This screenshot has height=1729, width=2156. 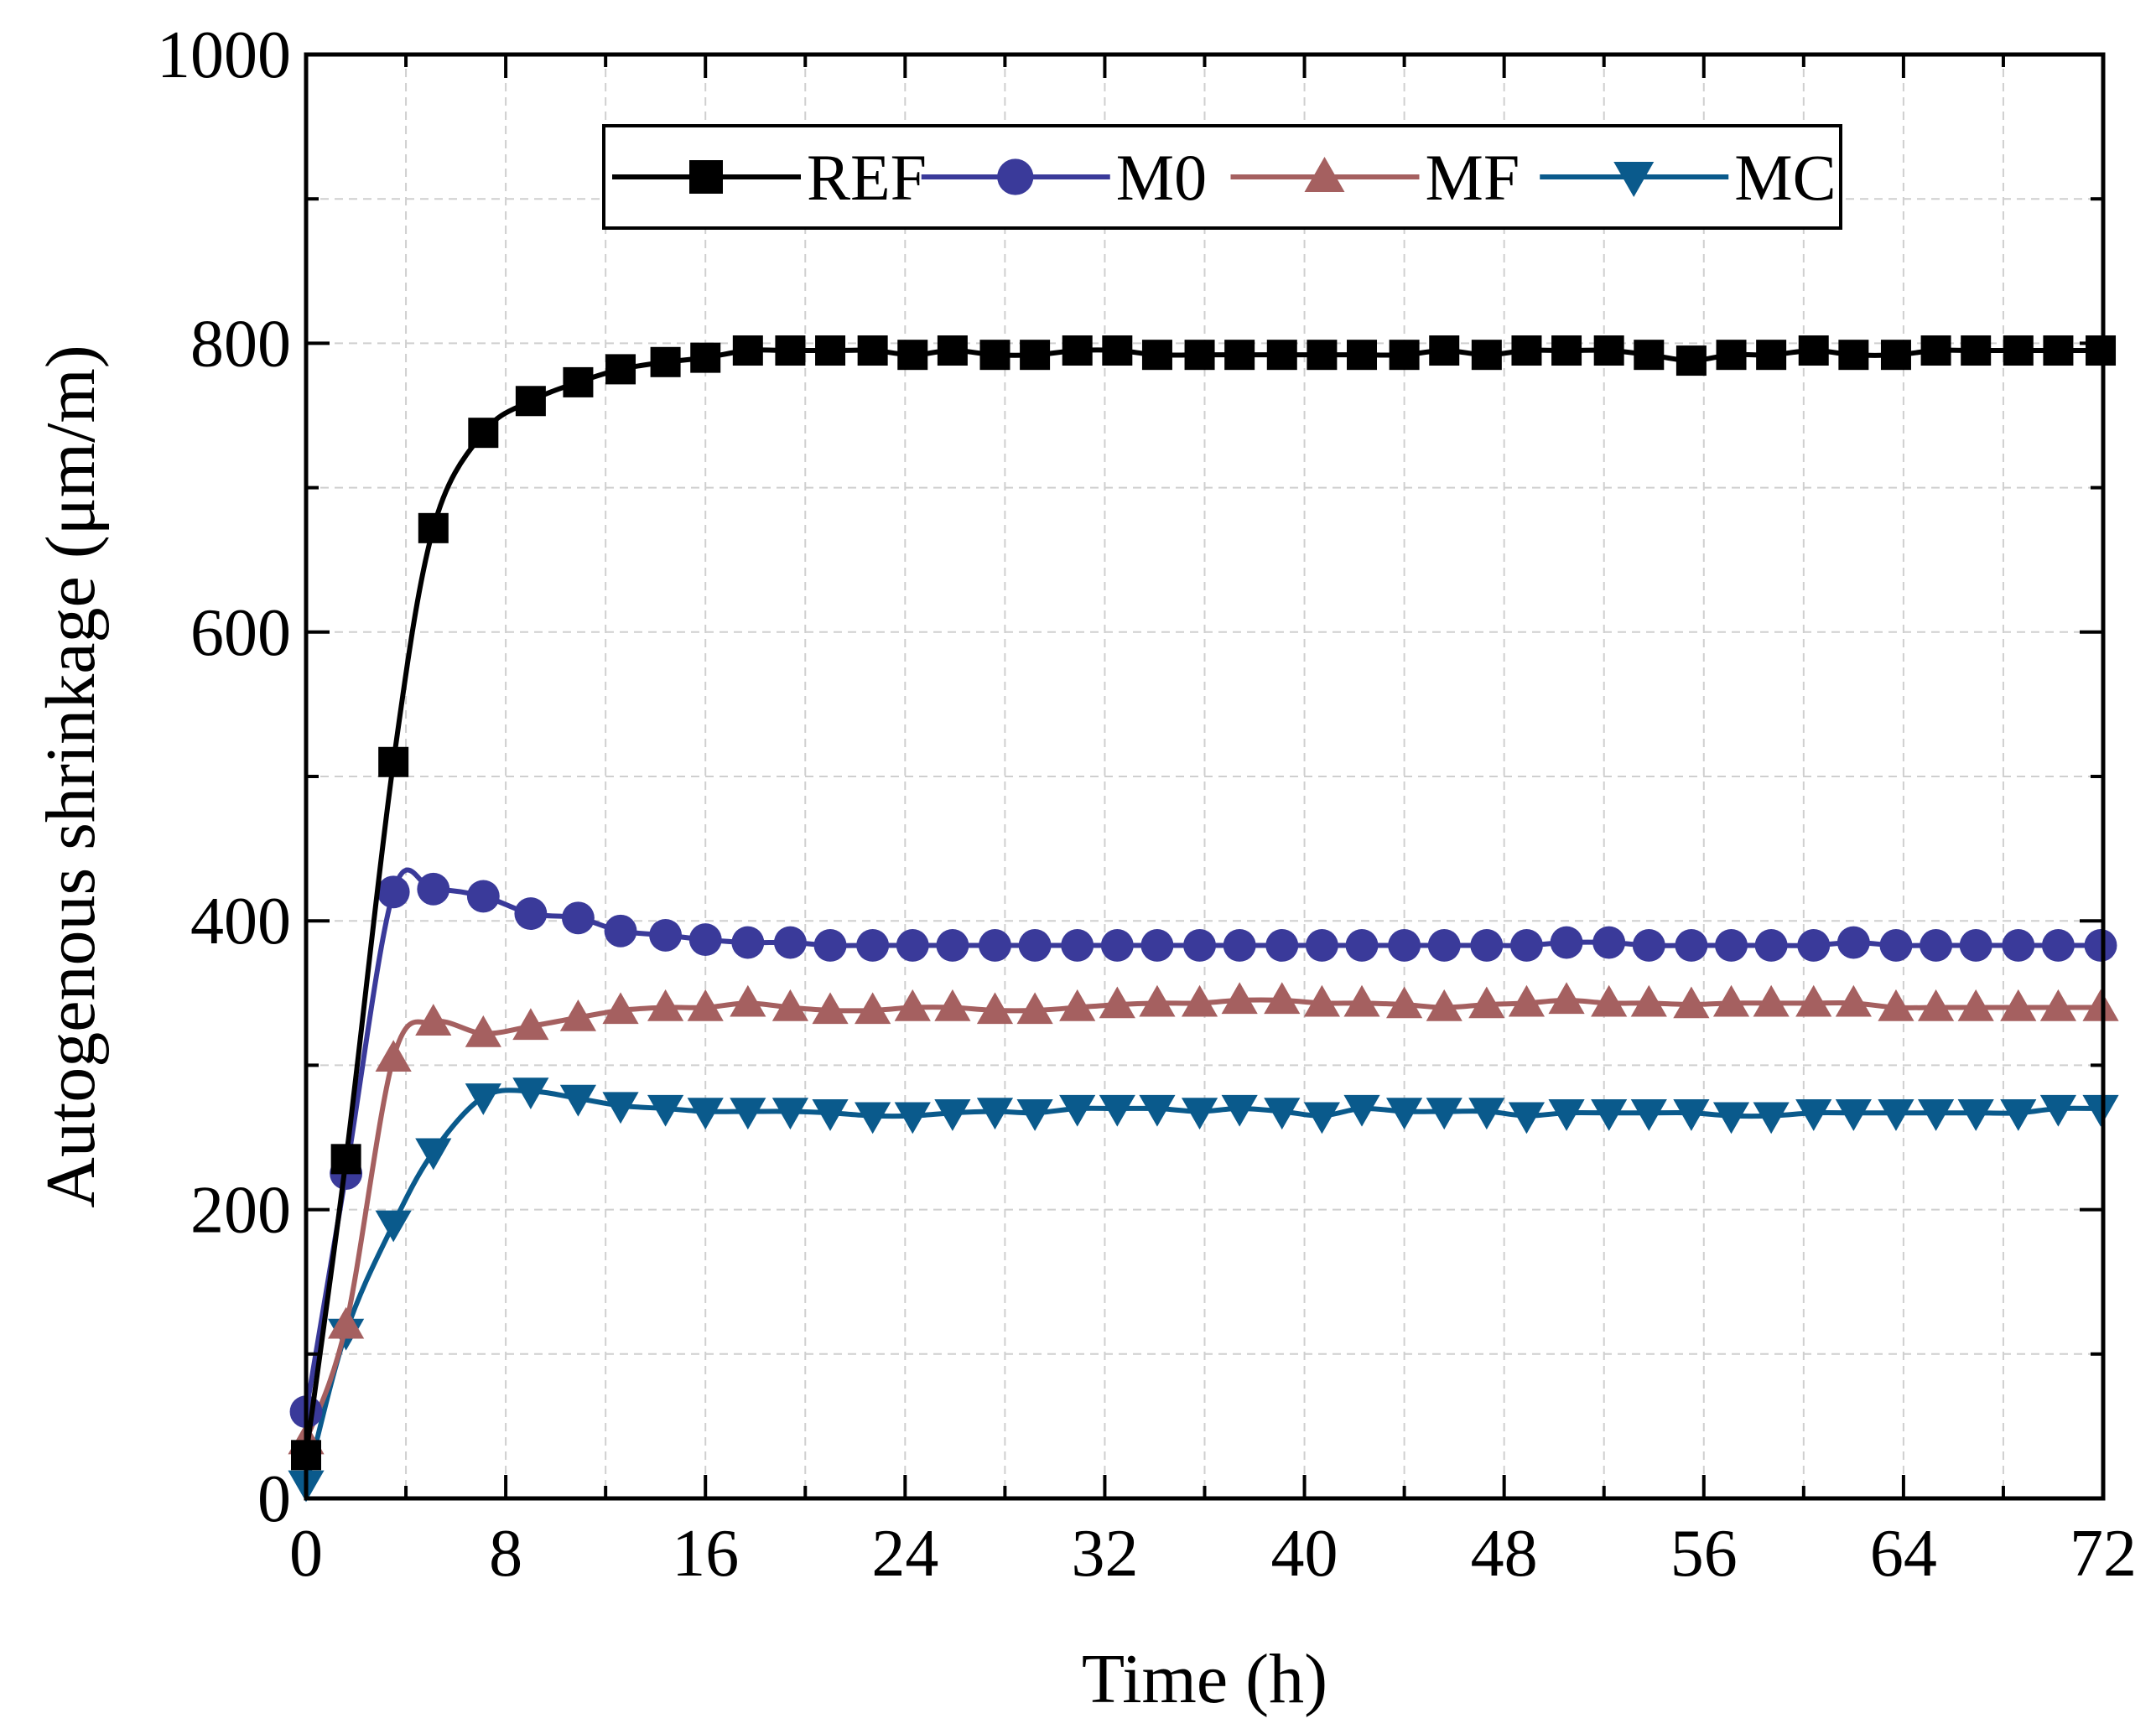 I want to click on legend-marker-mf, so click(x=1324, y=174).